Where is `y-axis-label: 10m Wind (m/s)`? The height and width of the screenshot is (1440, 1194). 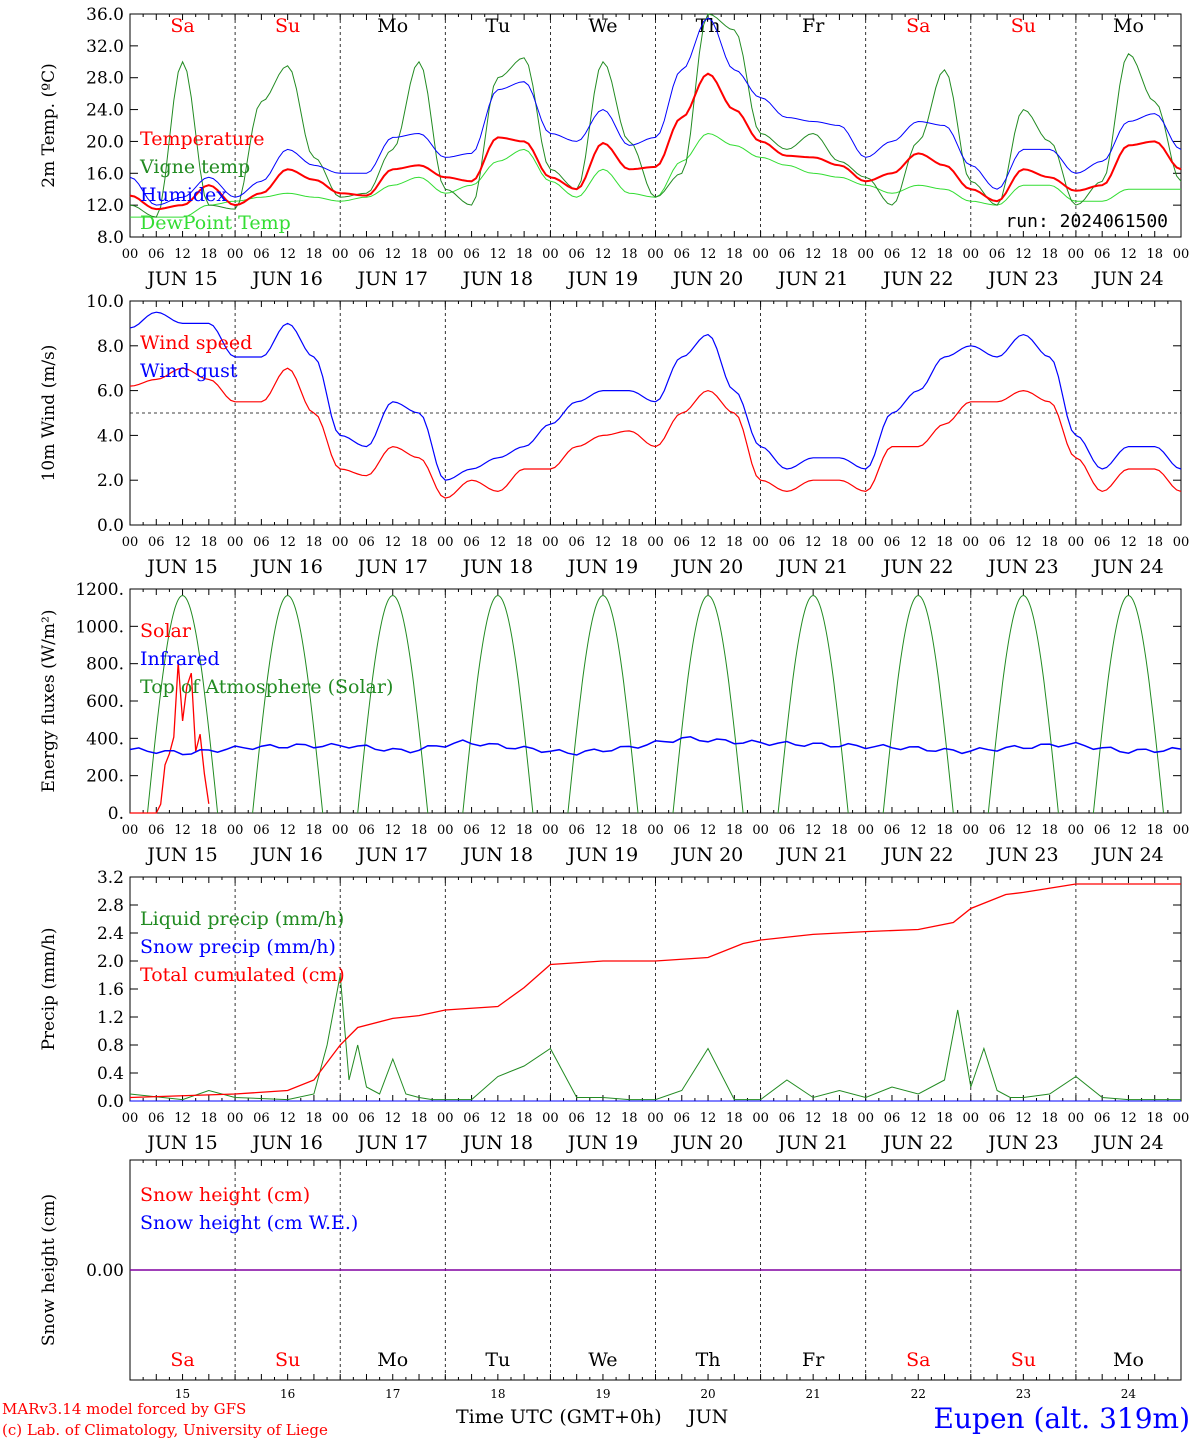 y-axis-label: 10m Wind (m/s) is located at coordinates (49, 413).